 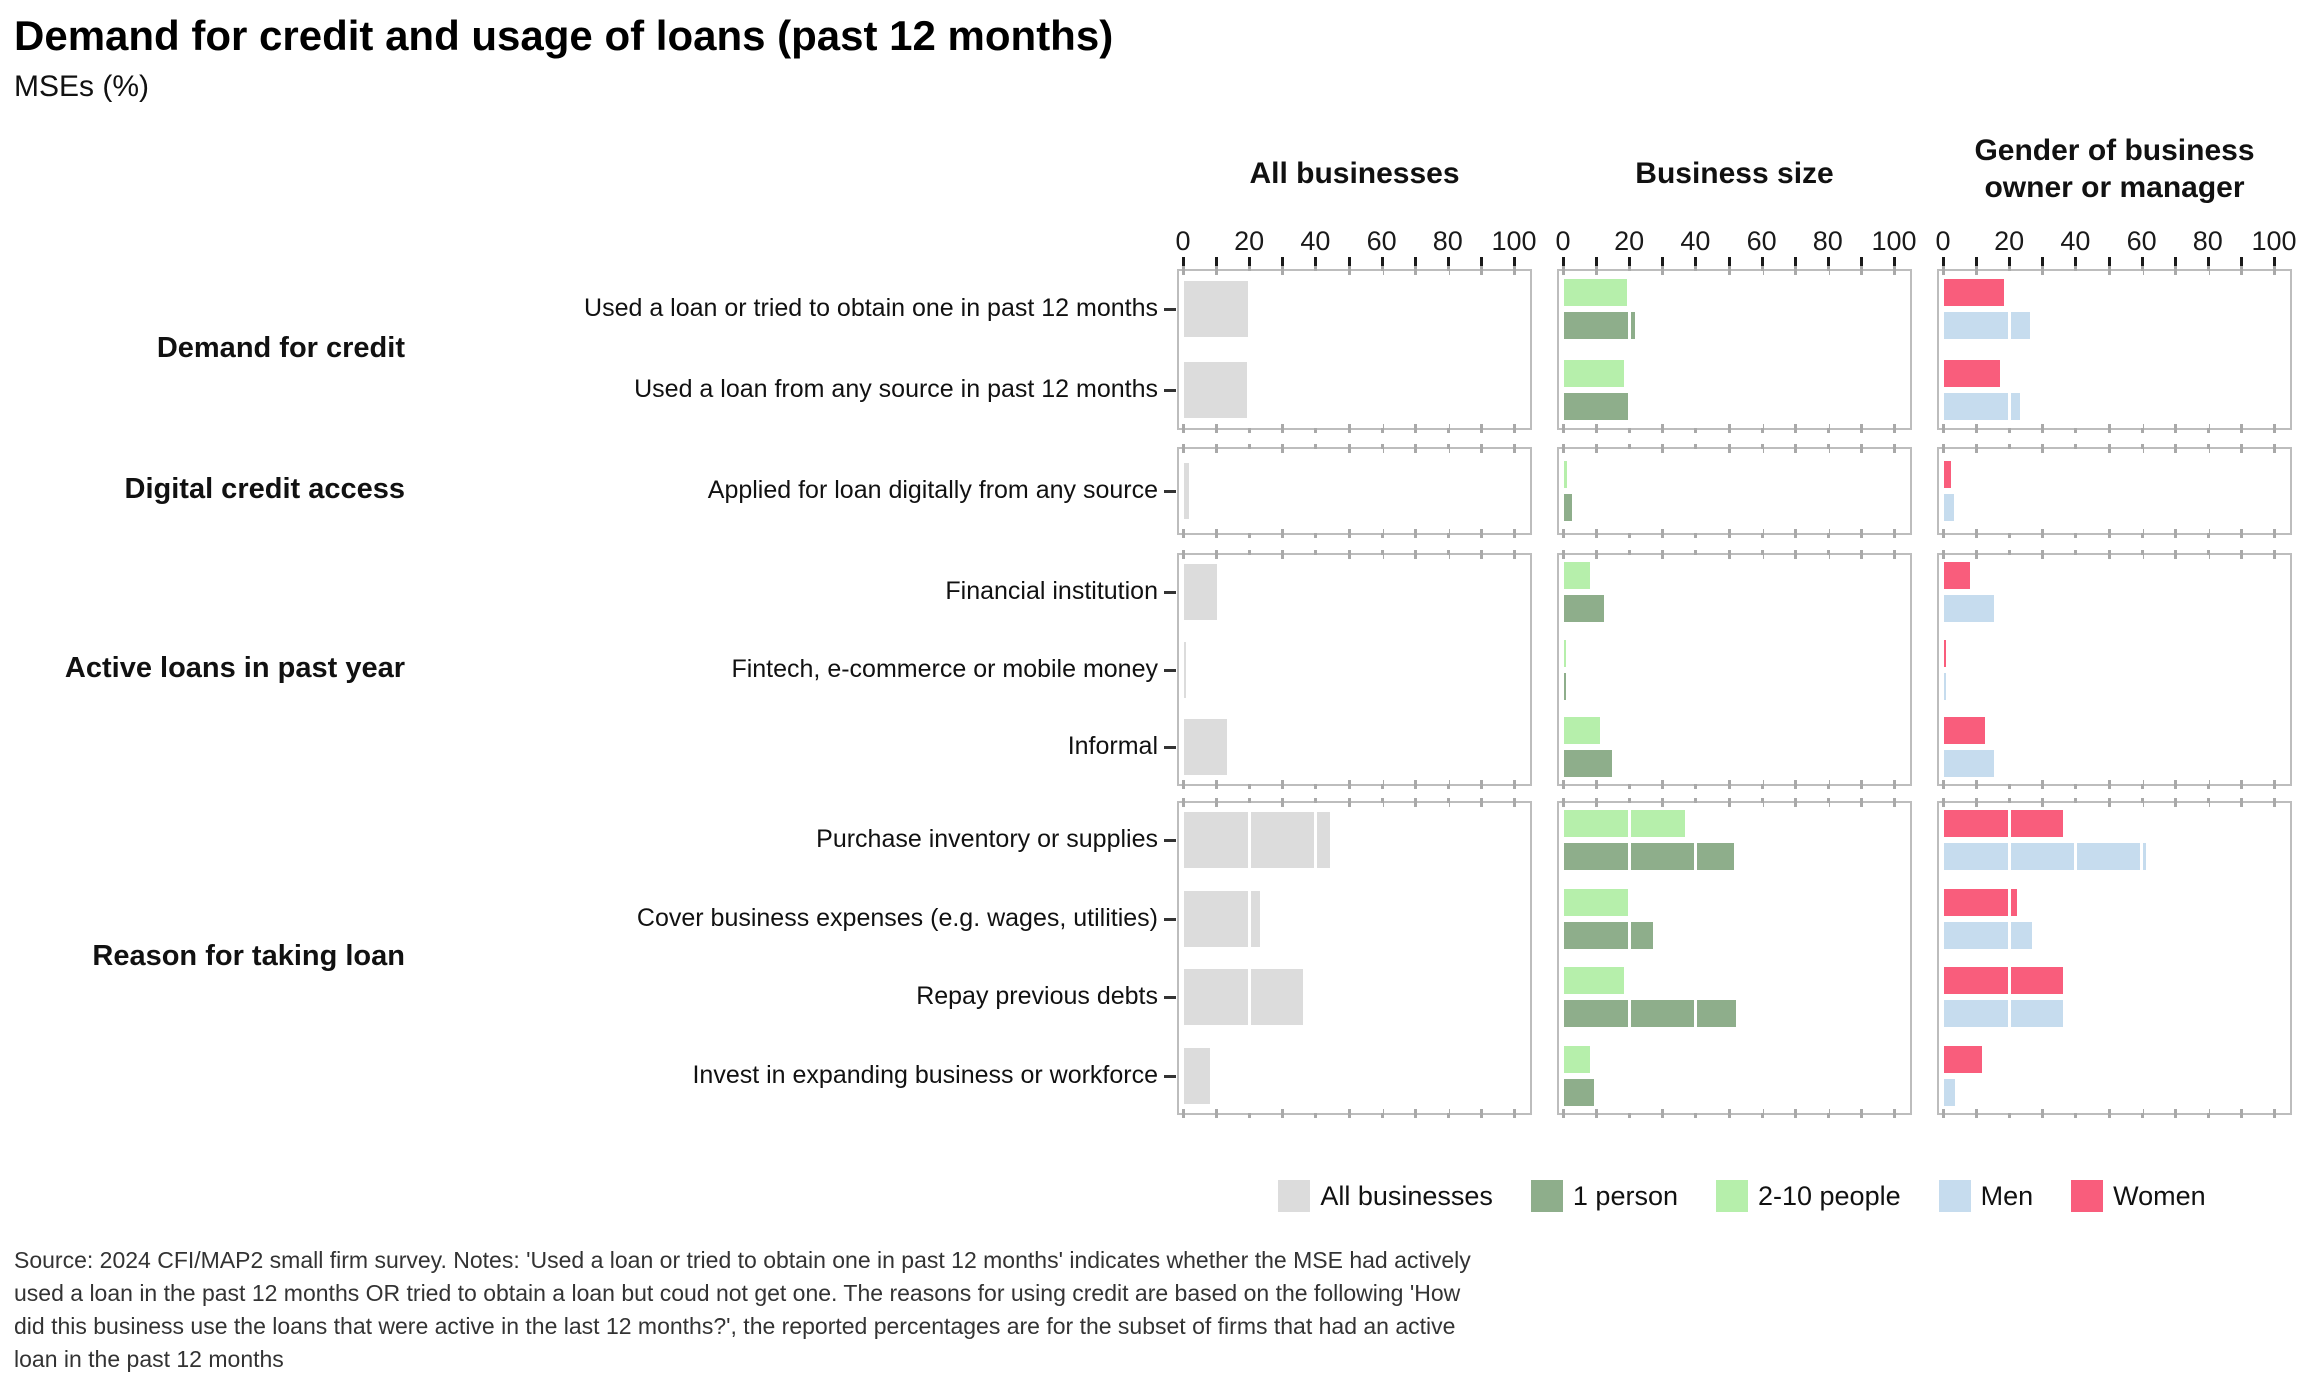 What do you see at coordinates (1355, 173) in the screenshot?
I see `panel-header: All businesses` at bounding box center [1355, 173].